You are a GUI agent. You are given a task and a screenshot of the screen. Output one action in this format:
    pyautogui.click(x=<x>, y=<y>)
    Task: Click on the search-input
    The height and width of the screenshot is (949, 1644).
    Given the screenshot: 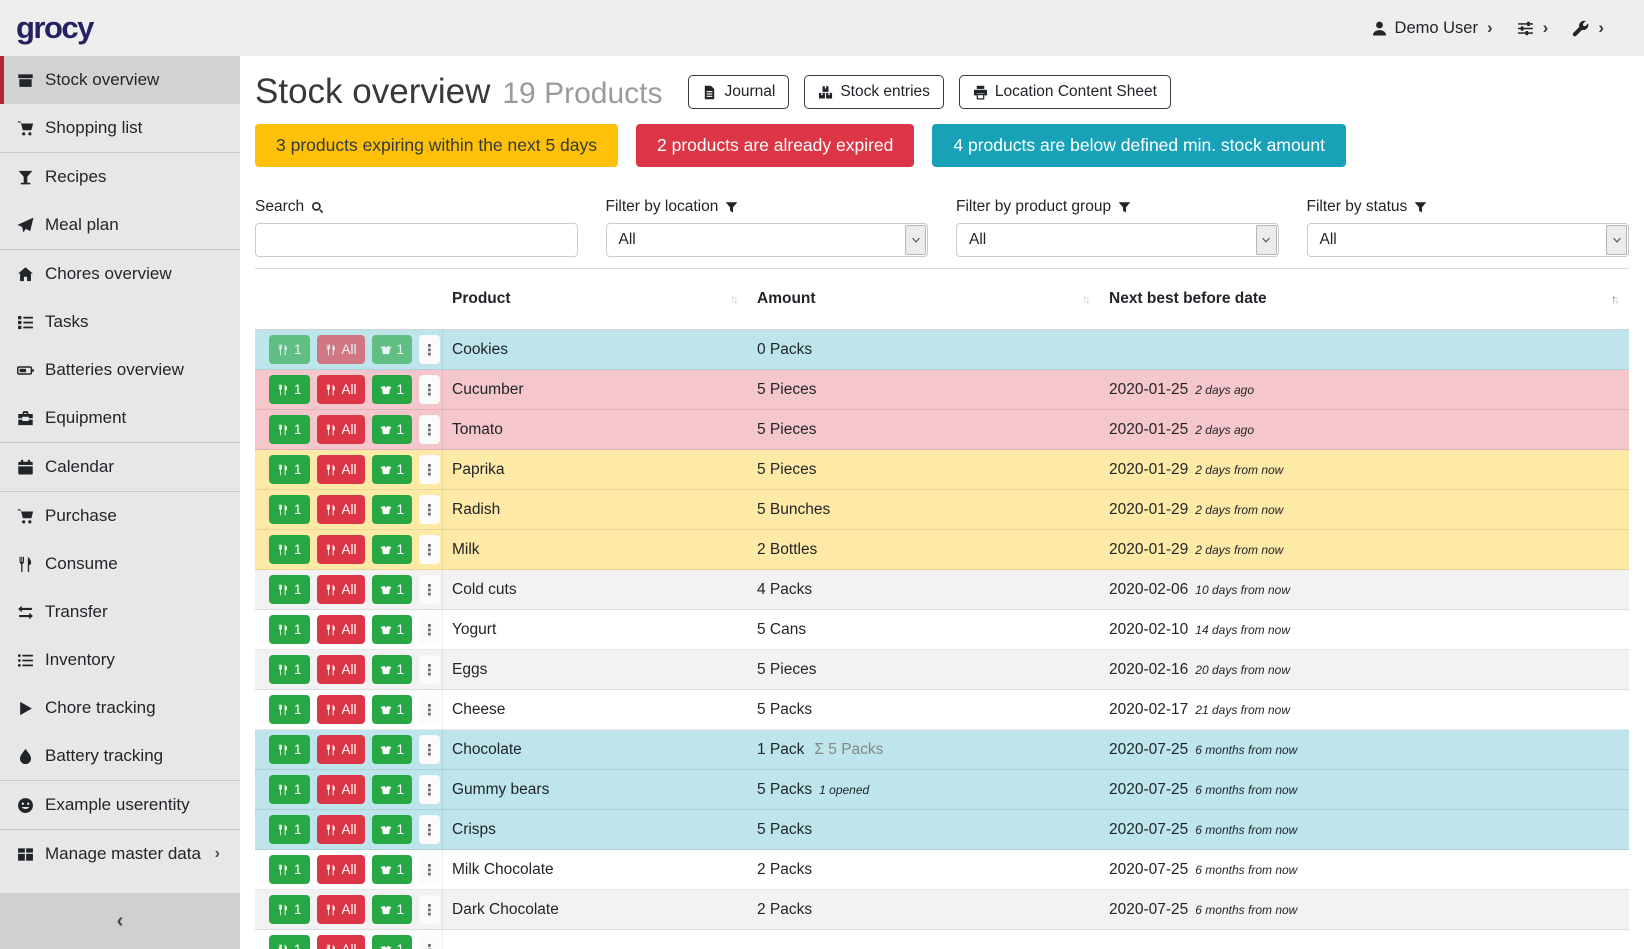 What is the action you would take?
    pyautogui.click(x=416, y=240)
    